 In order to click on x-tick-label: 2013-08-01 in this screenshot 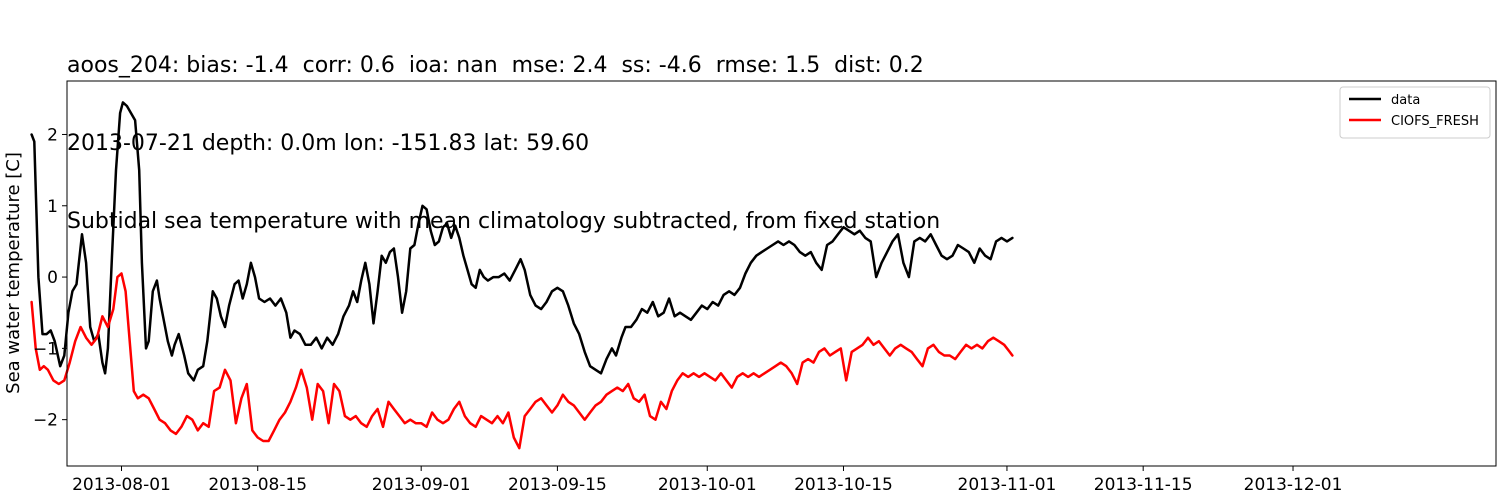, I will do `click(121, 485)`.